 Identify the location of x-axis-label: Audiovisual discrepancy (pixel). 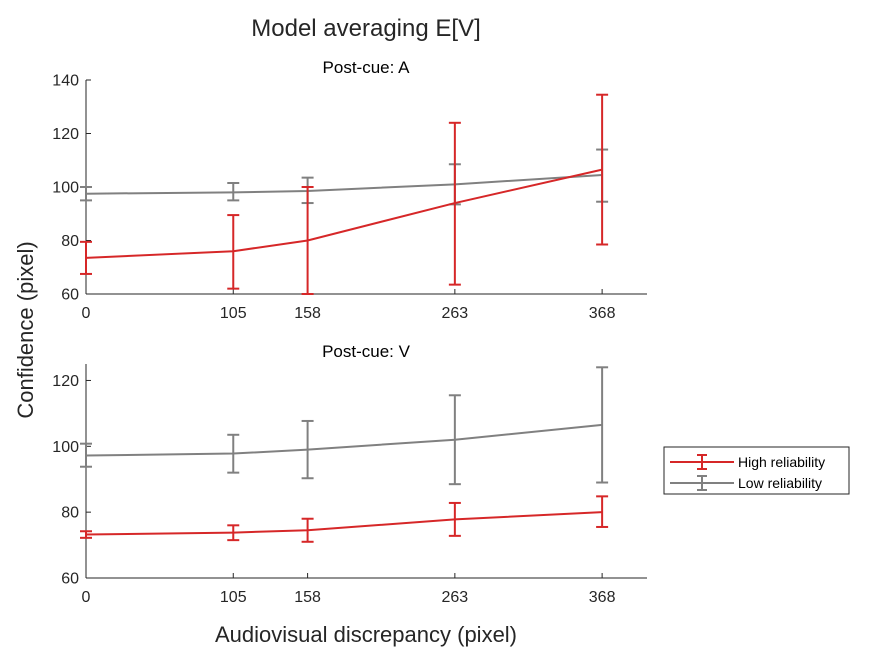
(366, 634).